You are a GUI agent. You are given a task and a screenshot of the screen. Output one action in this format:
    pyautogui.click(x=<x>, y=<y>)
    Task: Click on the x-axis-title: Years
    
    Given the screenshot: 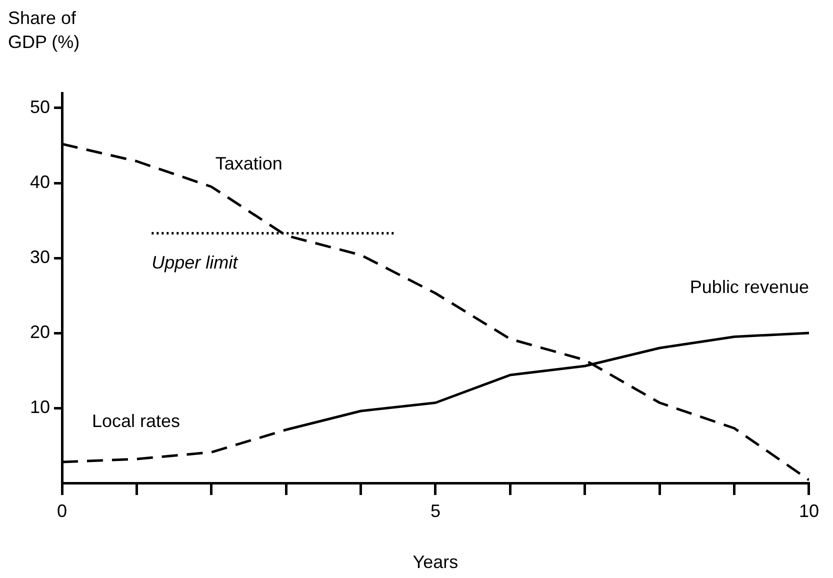 What is the action you would take?
    pyautogui.click(x=435, y=562)
    